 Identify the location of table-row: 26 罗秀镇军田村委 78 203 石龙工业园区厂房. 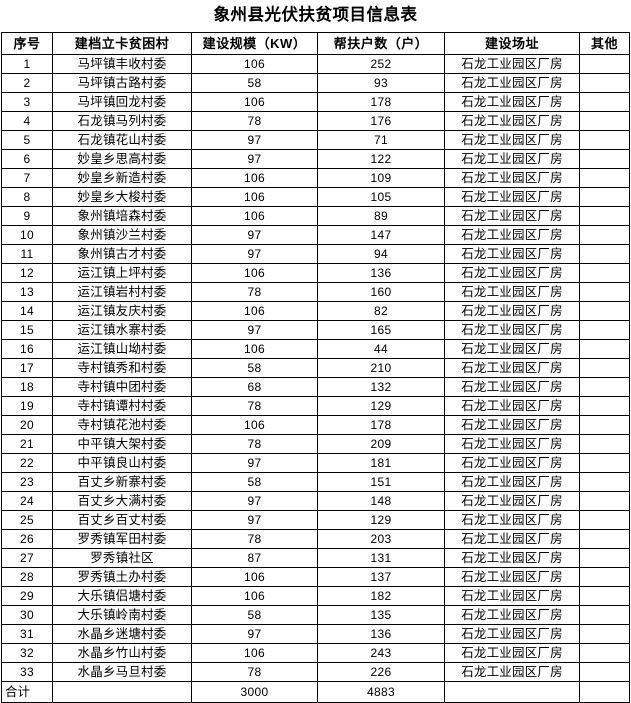
(315, 538).